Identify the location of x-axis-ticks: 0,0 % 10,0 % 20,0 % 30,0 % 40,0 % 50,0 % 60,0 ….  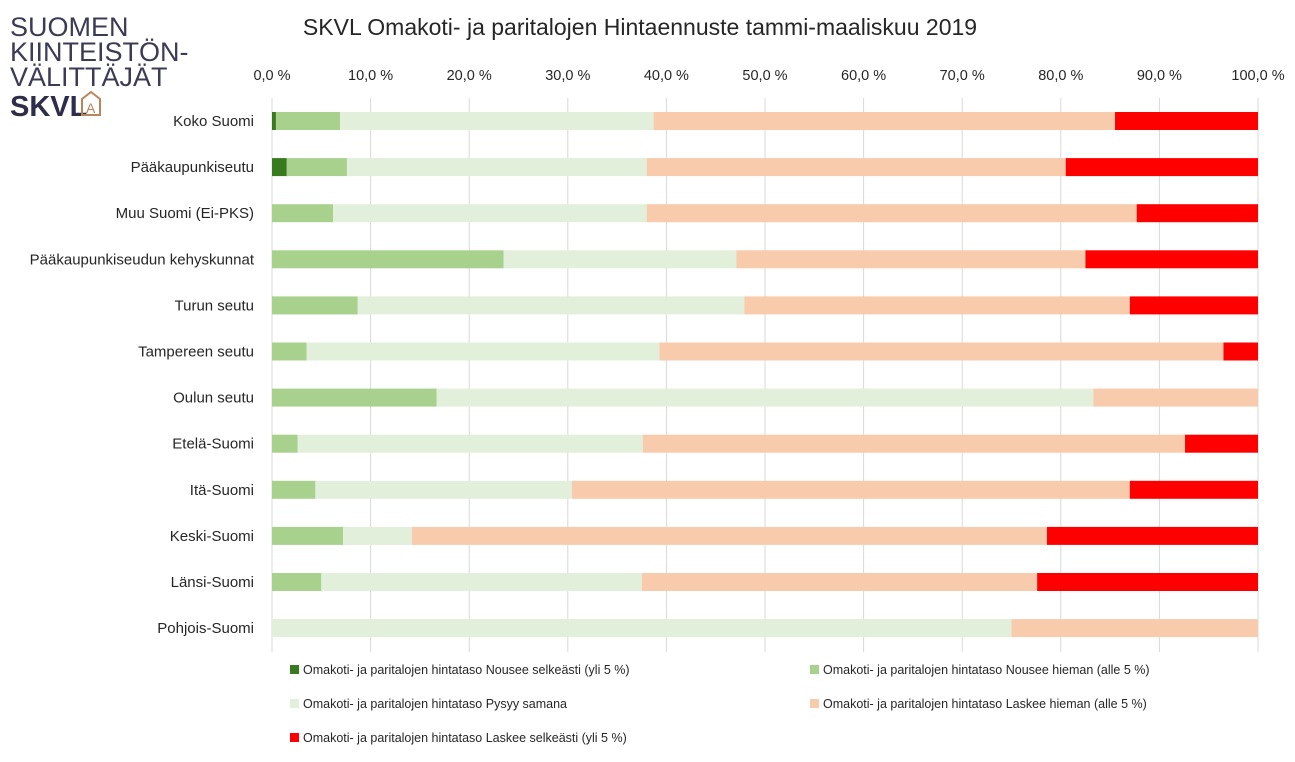
(768, 76).